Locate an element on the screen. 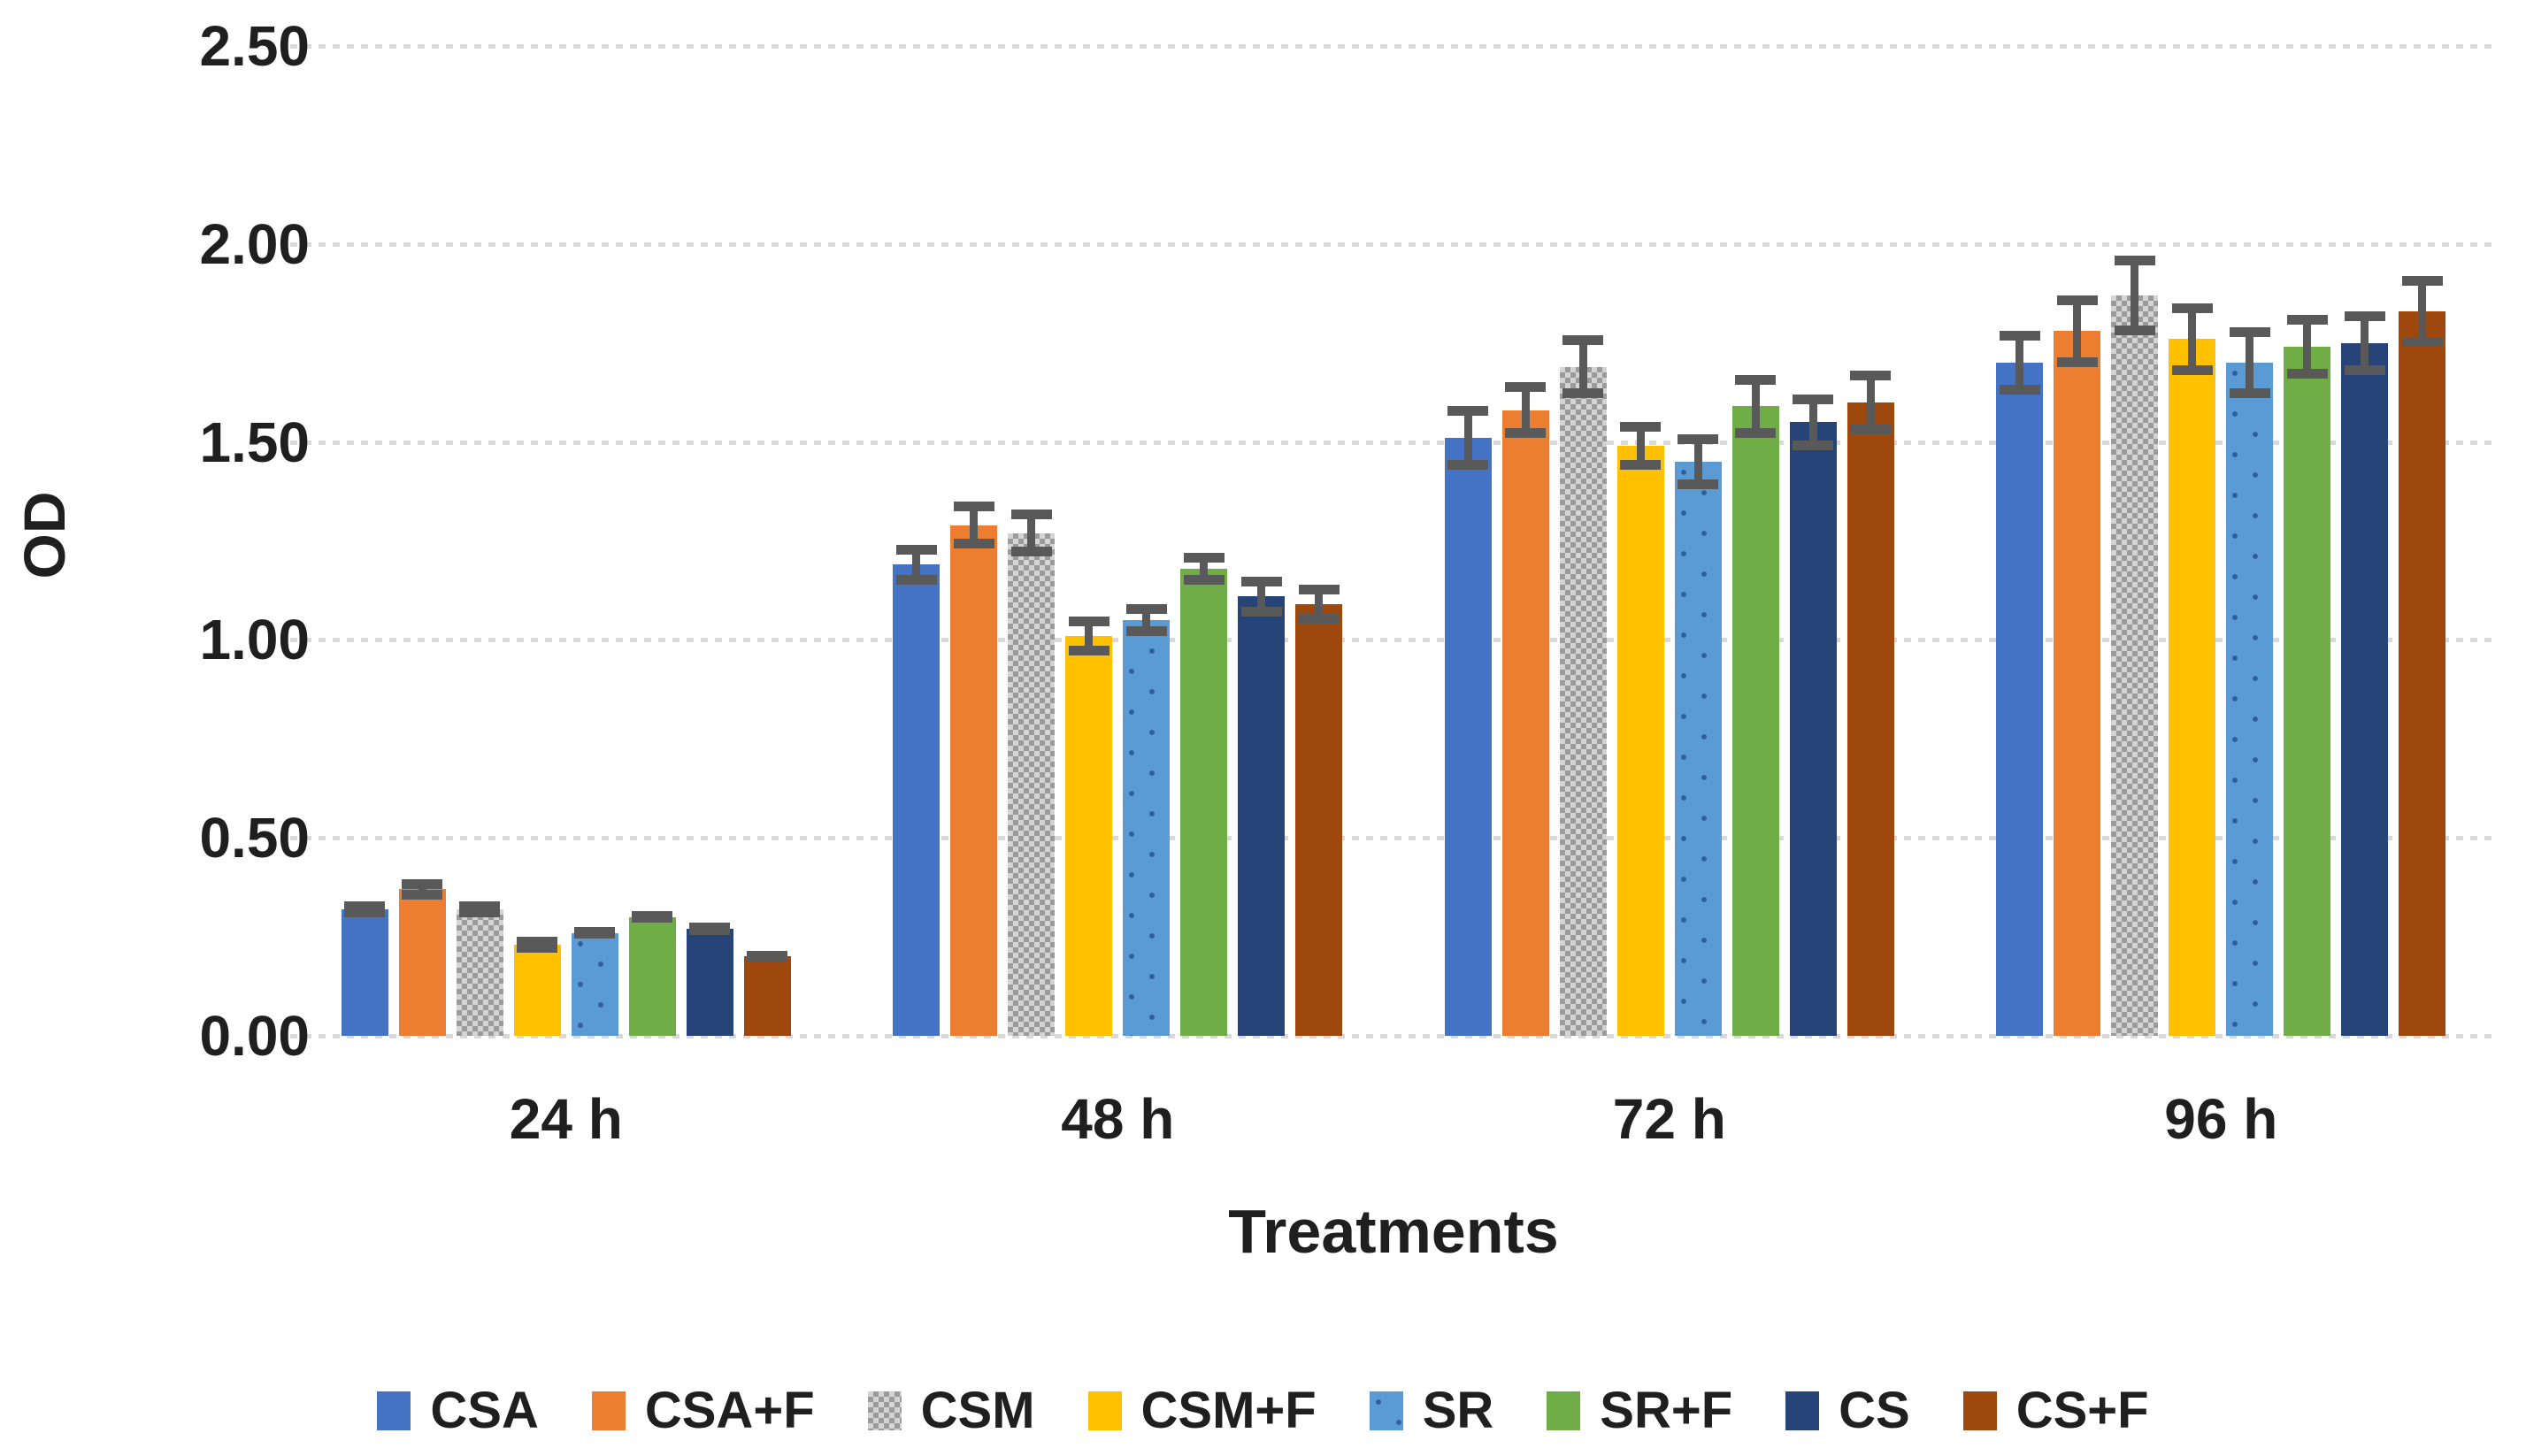 This screenshot has height=1456, width=2526. error-bar-SR+F-72h is located at coordinates (1756, 406).